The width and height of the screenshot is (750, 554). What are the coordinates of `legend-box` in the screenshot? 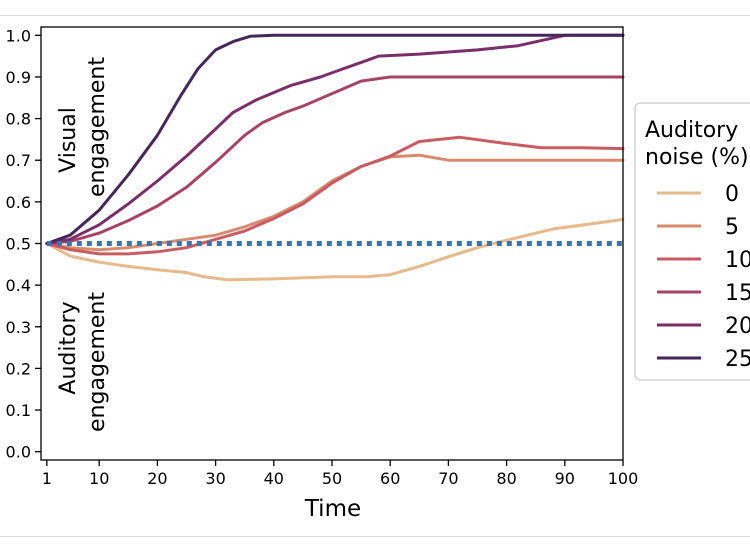 It's located at (692, 241).